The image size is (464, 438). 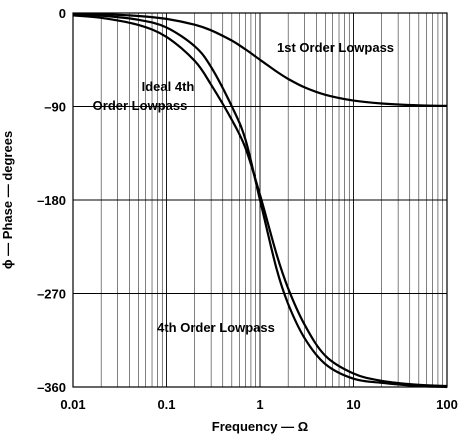 What do you see at coordinates (168, 86) in the screenshot?
I see `annotation-ideal-line1: Ideal 4th` at bounding box center [168, 86].